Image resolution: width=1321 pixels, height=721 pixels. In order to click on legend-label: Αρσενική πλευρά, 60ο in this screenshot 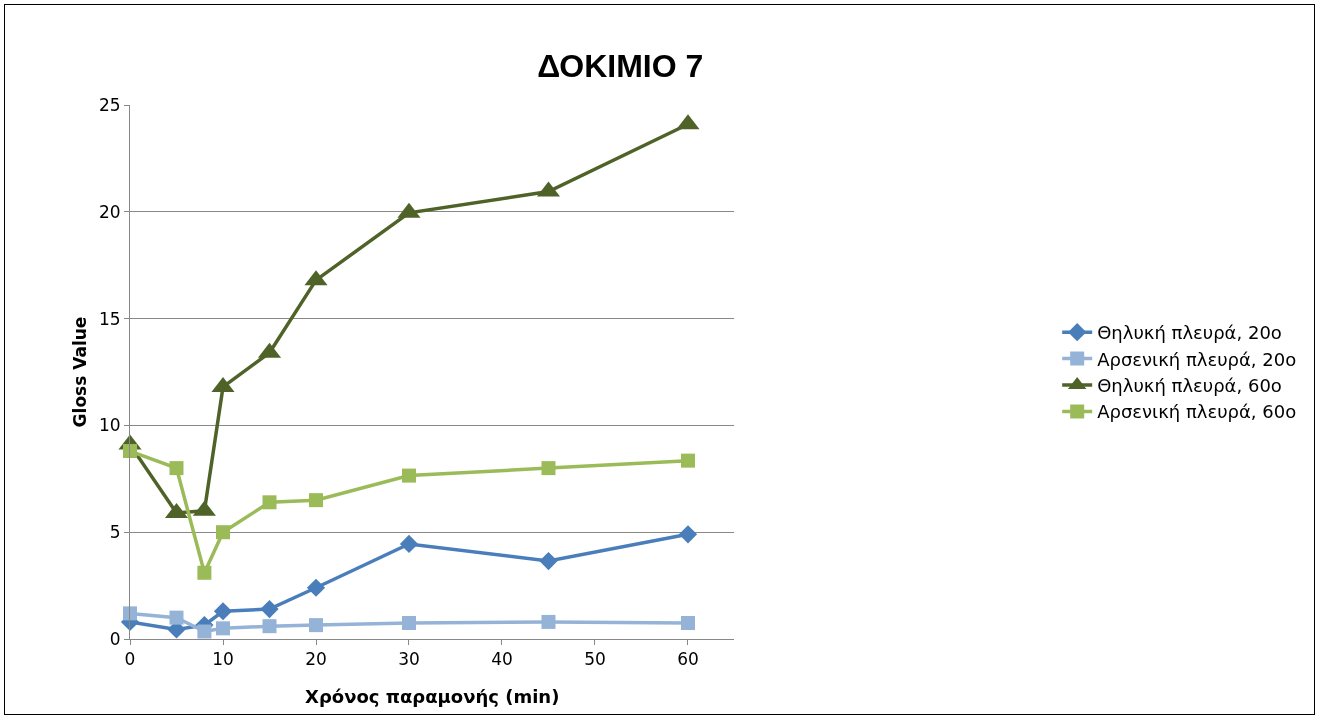, I will do `click(1197, 412)`.